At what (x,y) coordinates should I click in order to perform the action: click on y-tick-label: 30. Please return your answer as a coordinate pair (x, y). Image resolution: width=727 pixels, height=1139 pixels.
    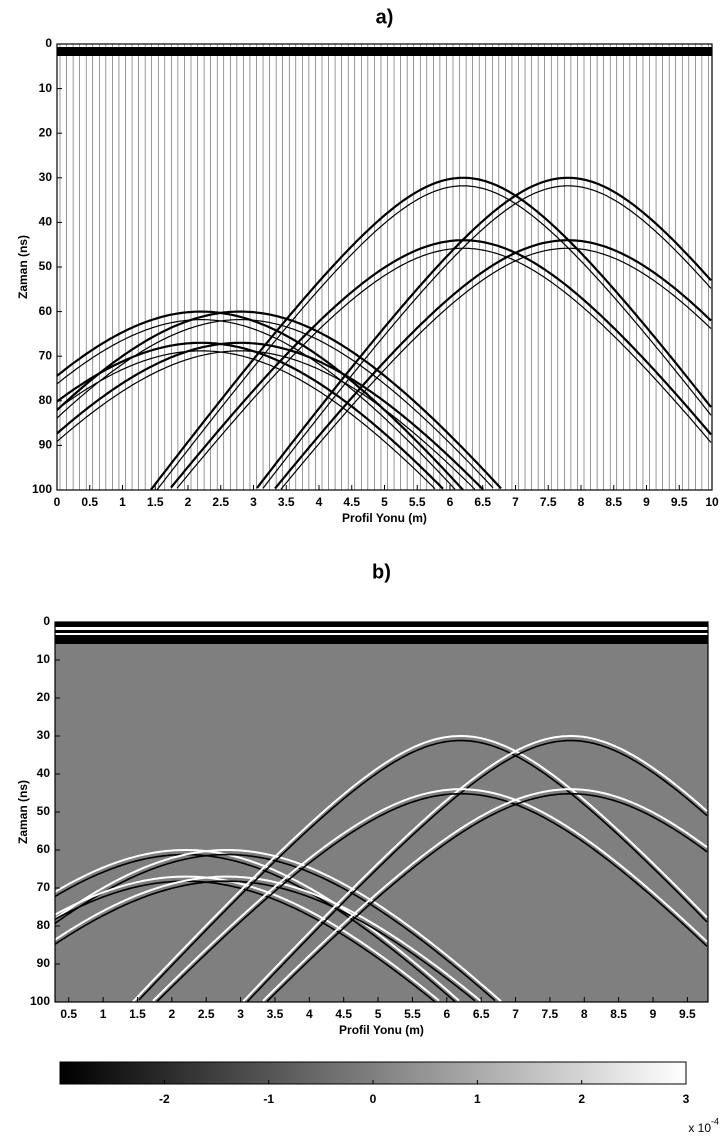
    Looking at the image, I should click on (44, 735).